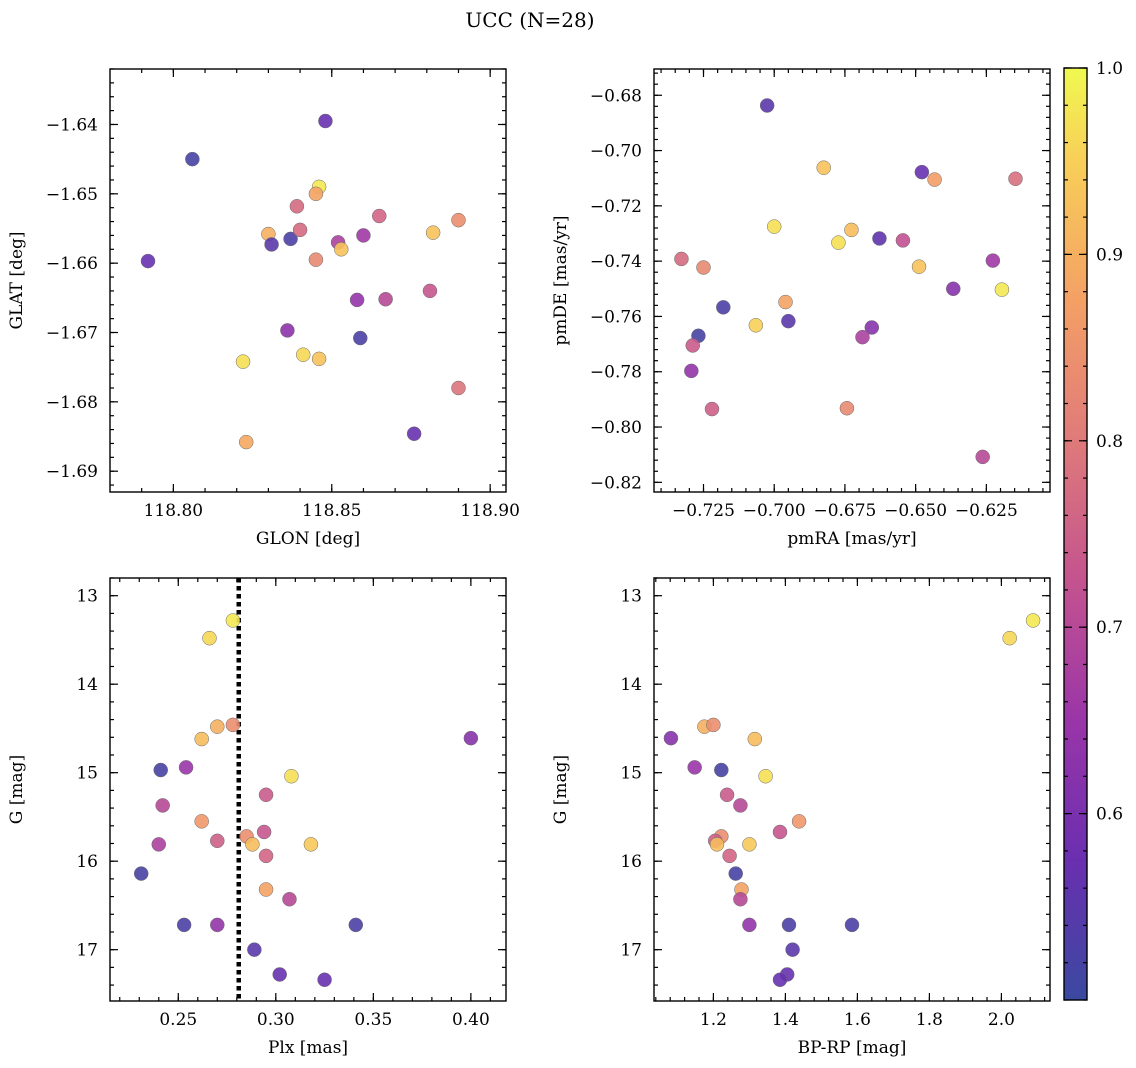 Image resolution: width=1136 pixels, height=1068 pixels. Describe the element at coordinates (72, 195) in the screenshot. I see `y-tick-label: −1.65` at that location.